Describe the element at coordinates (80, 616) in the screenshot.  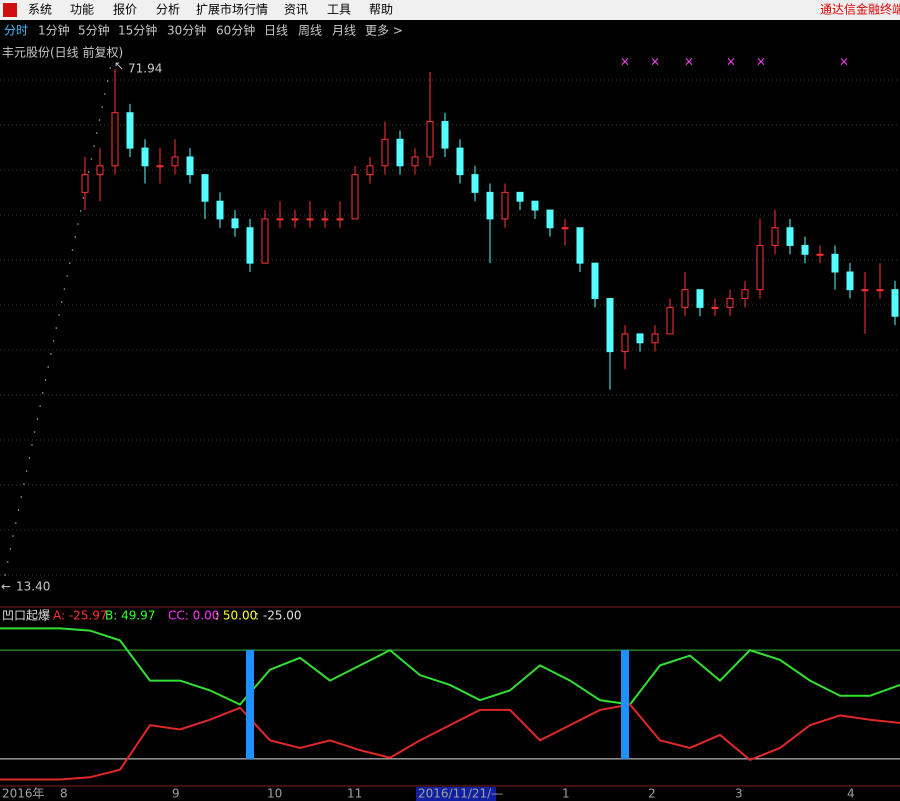
I see `indicator-legend: A: -25.97` at that location.